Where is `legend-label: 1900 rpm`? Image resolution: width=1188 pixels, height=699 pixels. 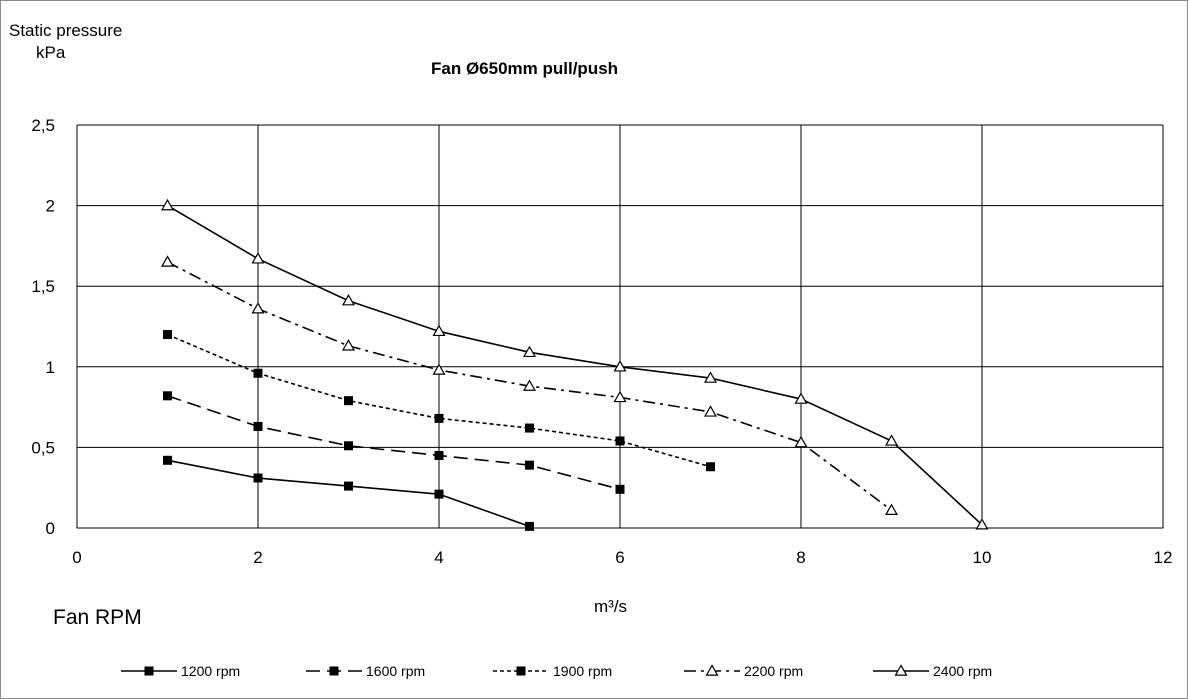
legend-label: 1900 rpm is located at coordinates (582, 671).